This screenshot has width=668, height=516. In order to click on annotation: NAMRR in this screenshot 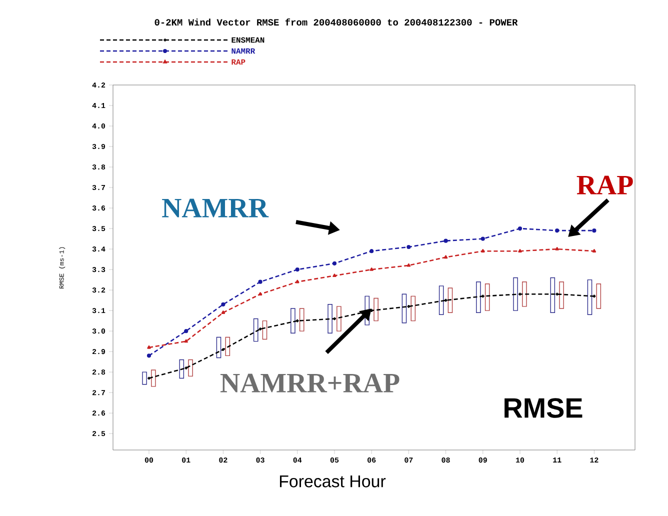, I will do `click(215, 208)`.